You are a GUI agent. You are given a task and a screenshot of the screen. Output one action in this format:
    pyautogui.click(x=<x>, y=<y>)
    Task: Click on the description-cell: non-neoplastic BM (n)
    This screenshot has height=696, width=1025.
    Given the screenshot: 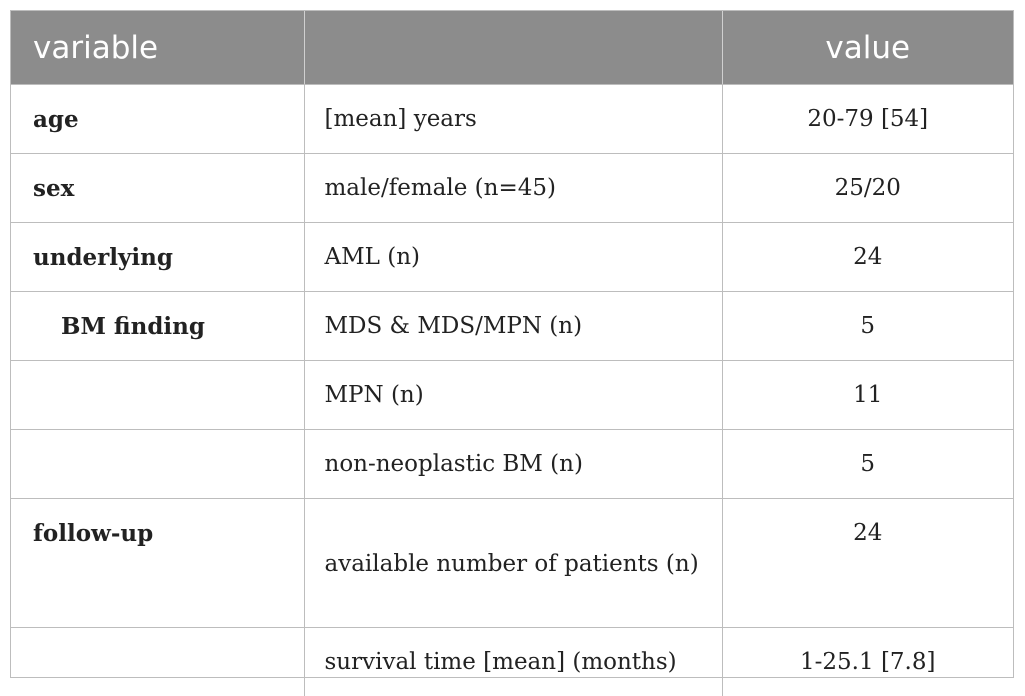 What is the action you would take?
    pyautogui.click(x=513, y=464)
    